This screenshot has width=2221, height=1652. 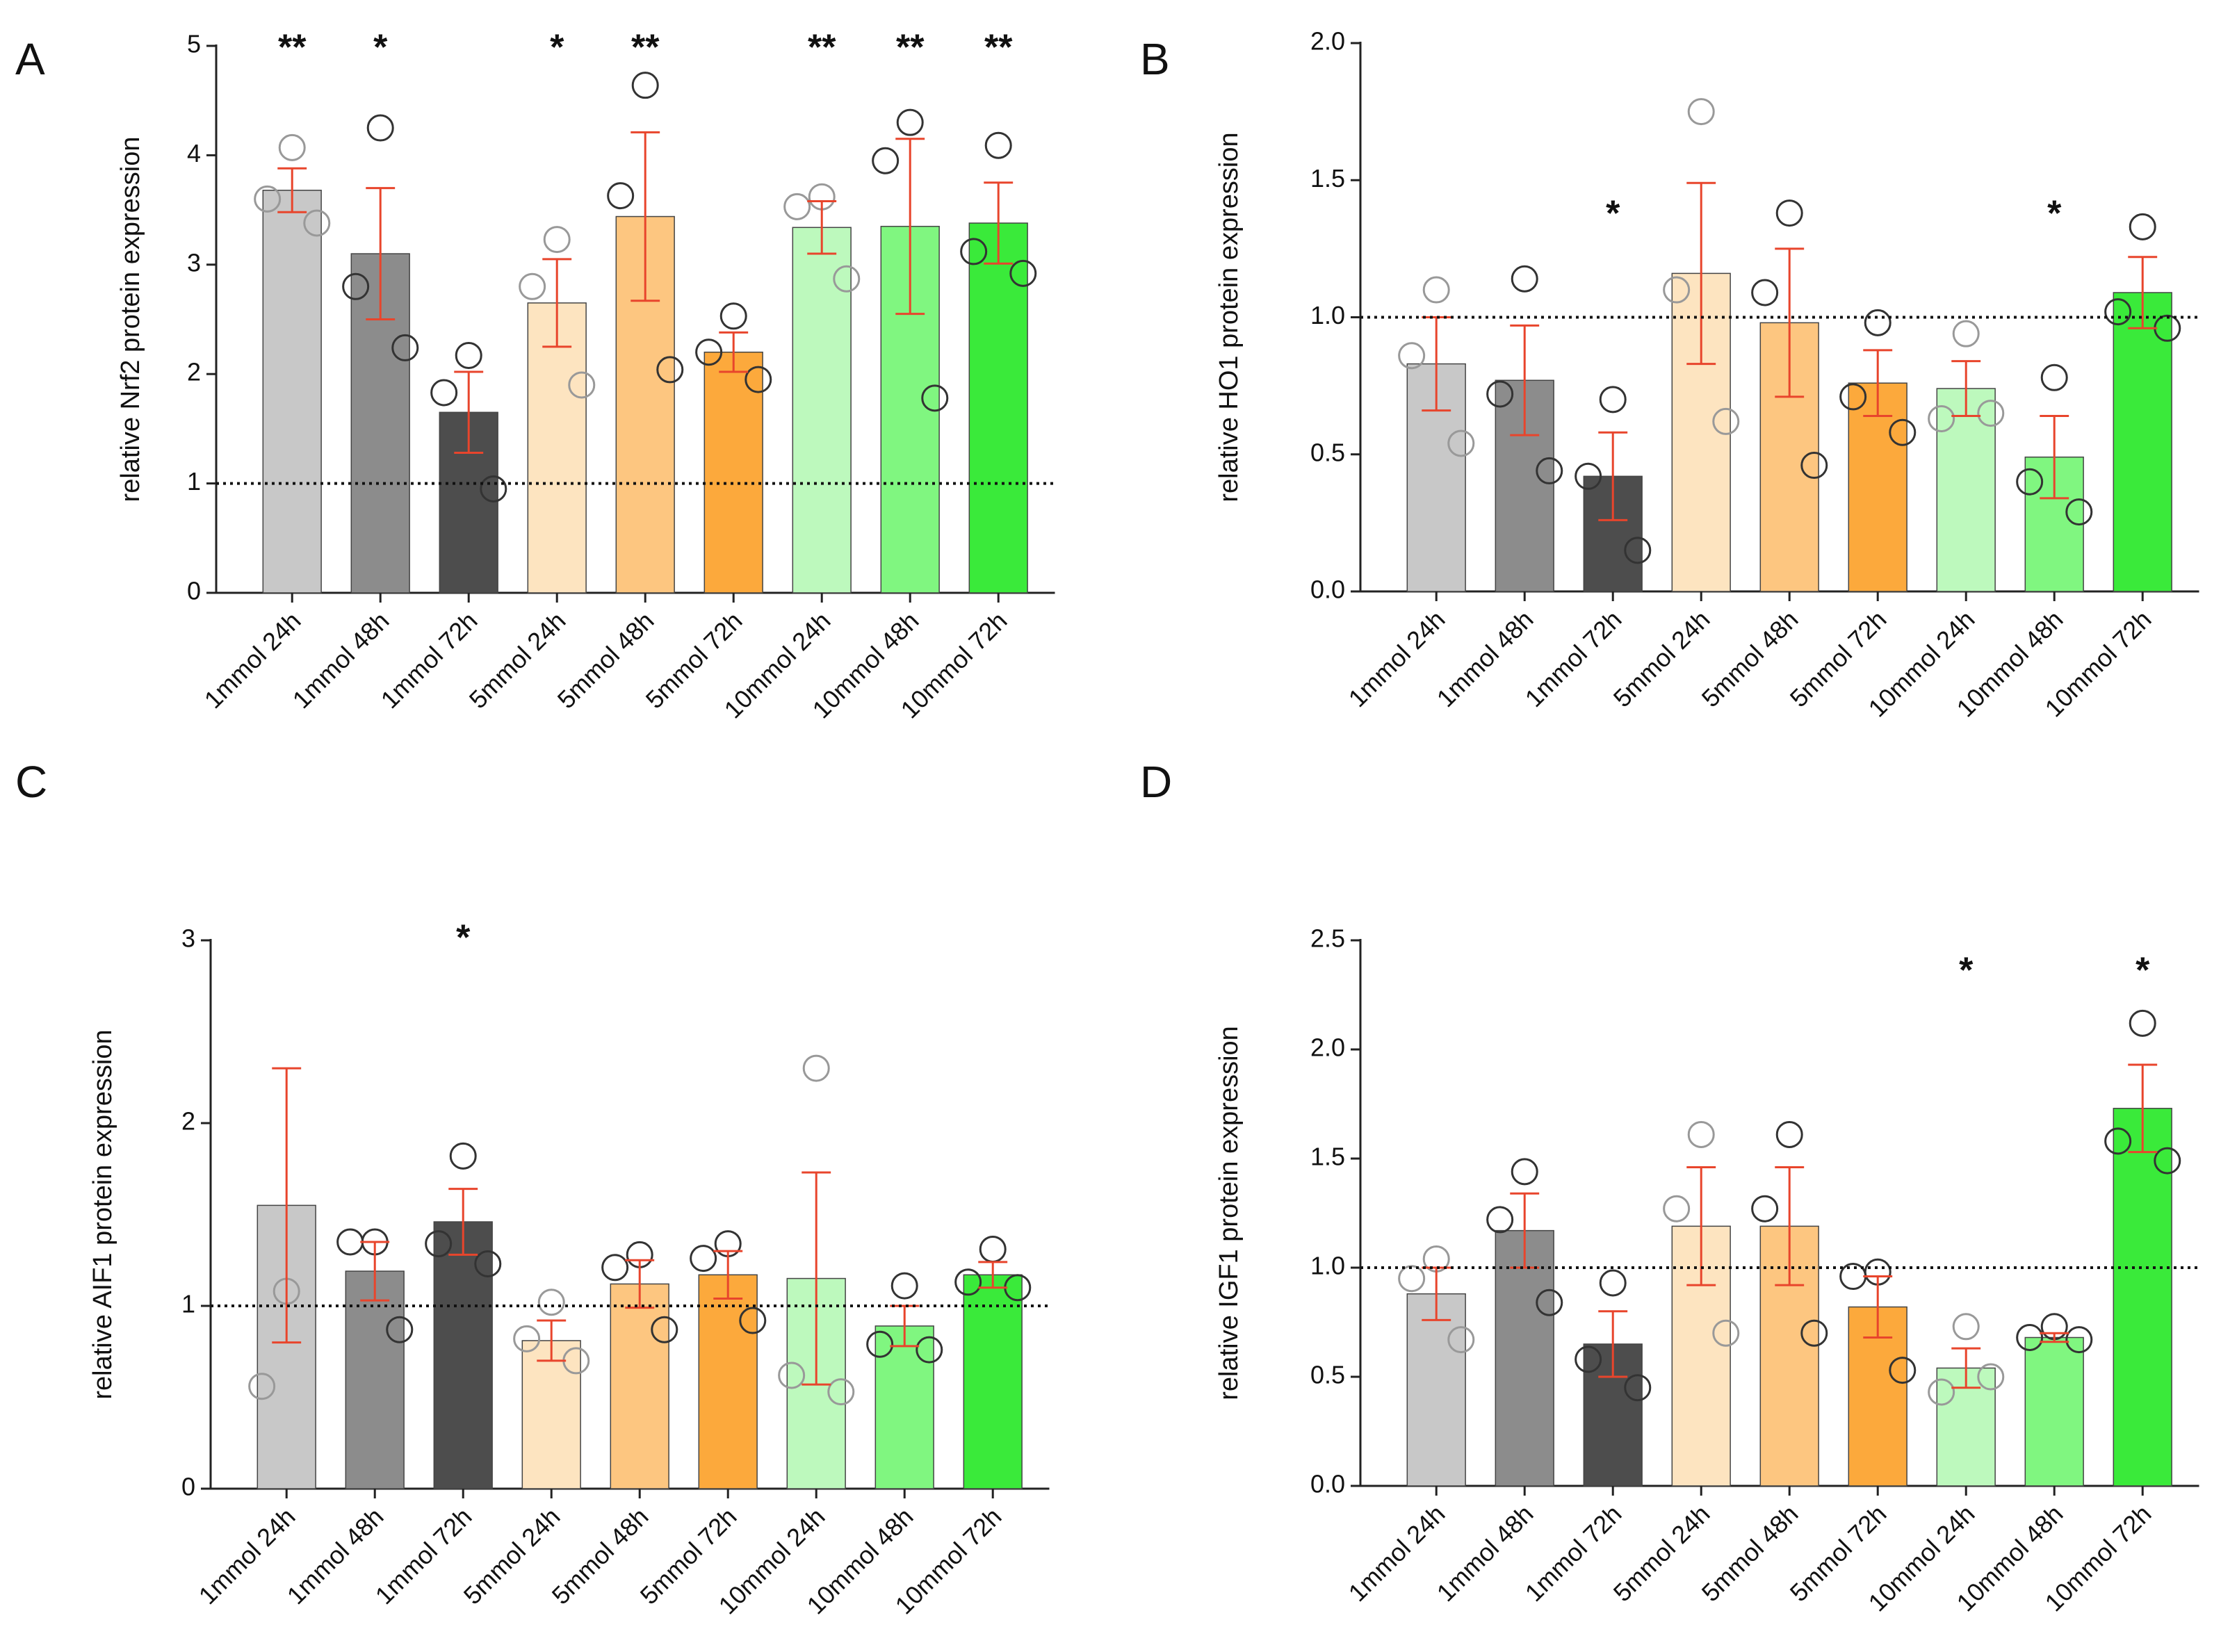 What do you see at coordinates (1327, 315) in the screenshot?
I see `y-tick-label: 1.0` at bounding box center [1327, 315].